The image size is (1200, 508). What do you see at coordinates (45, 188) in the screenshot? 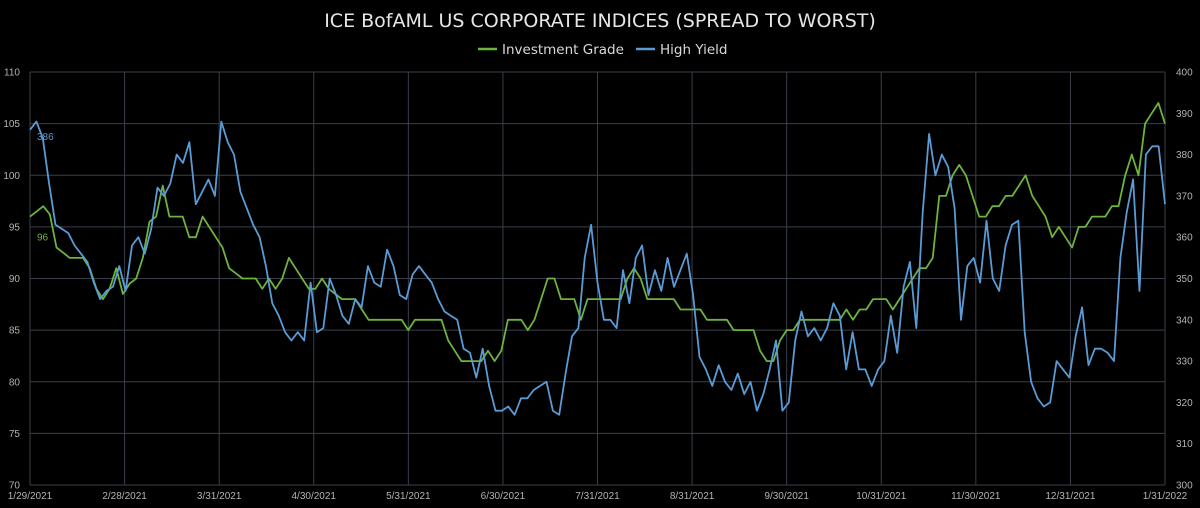
I see `annotations: 386 96` at bounding box center [45, 188].